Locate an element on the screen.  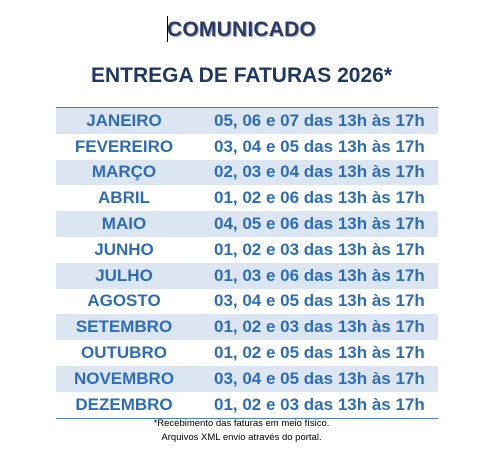
table-row: NOVEMBRO 03, 04 e 05 das 13h às 17h is located at coordinates (247, 378).